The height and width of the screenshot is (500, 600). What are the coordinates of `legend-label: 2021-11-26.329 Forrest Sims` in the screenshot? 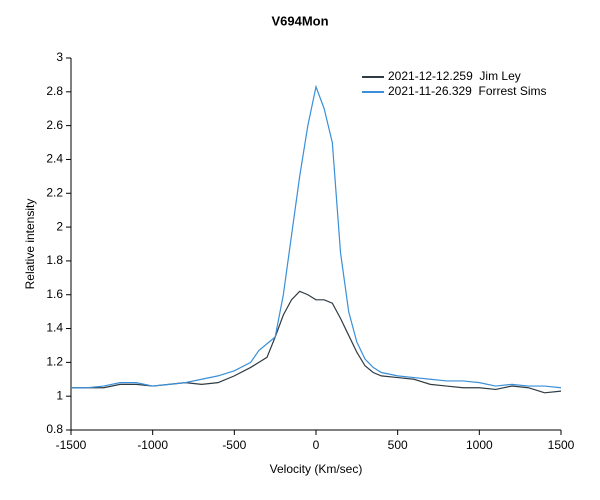 It's located at (467, 91).